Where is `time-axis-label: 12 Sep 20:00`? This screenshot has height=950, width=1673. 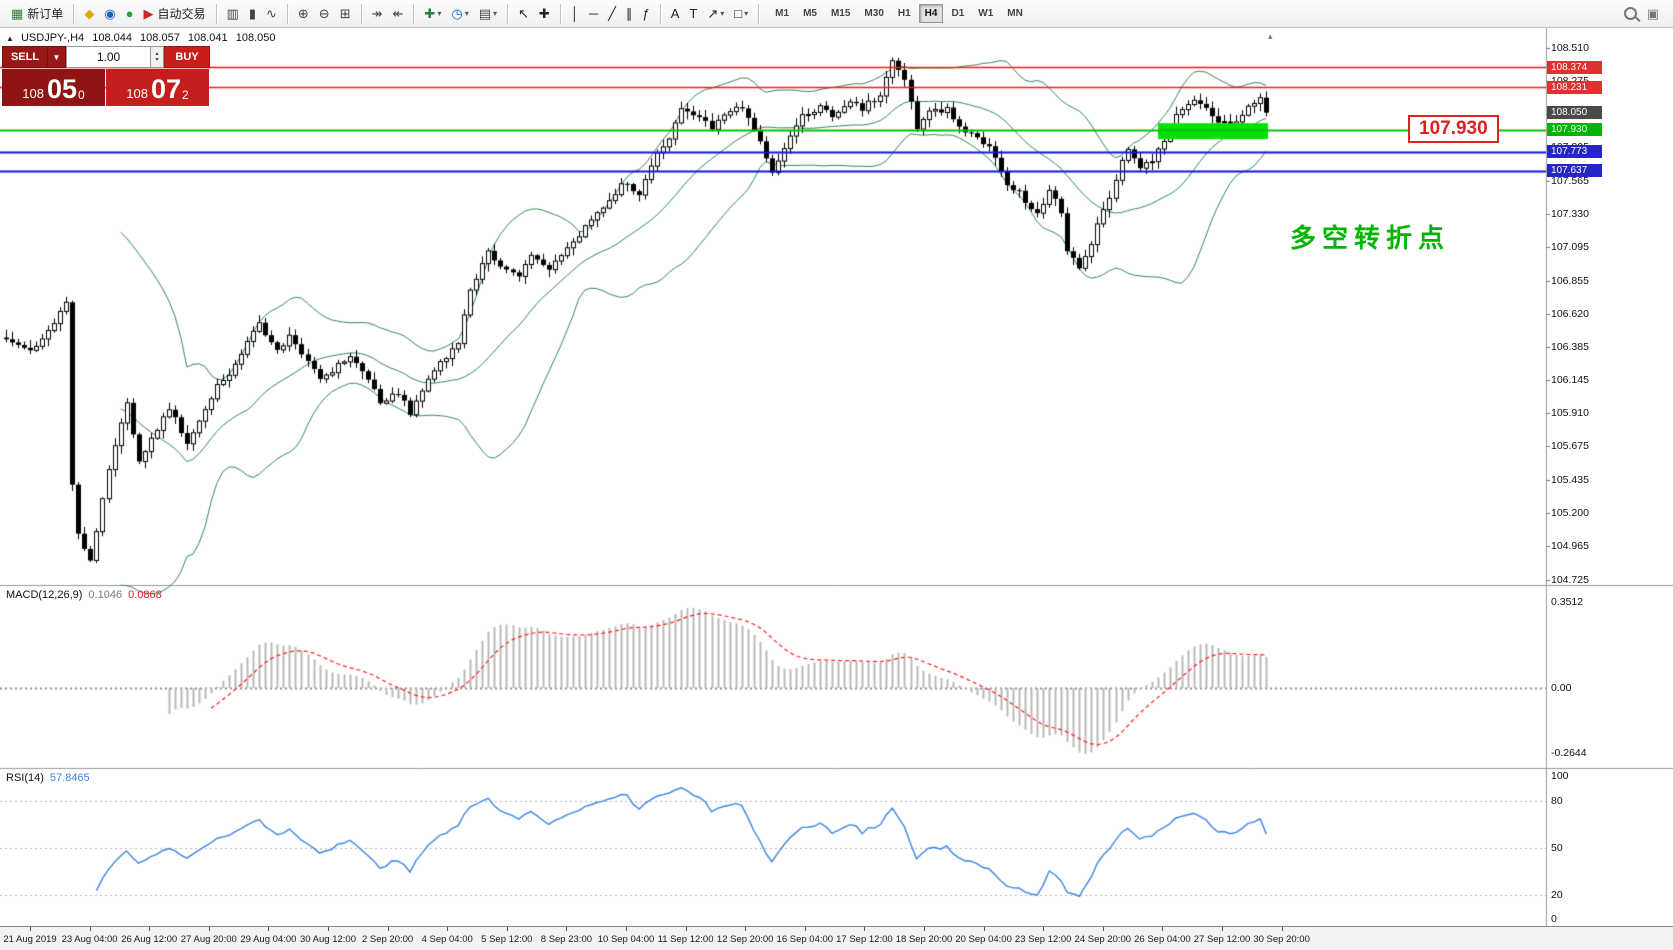 time-axis-label: 12 Sep 20:00 is located at coordinates (745, 939).